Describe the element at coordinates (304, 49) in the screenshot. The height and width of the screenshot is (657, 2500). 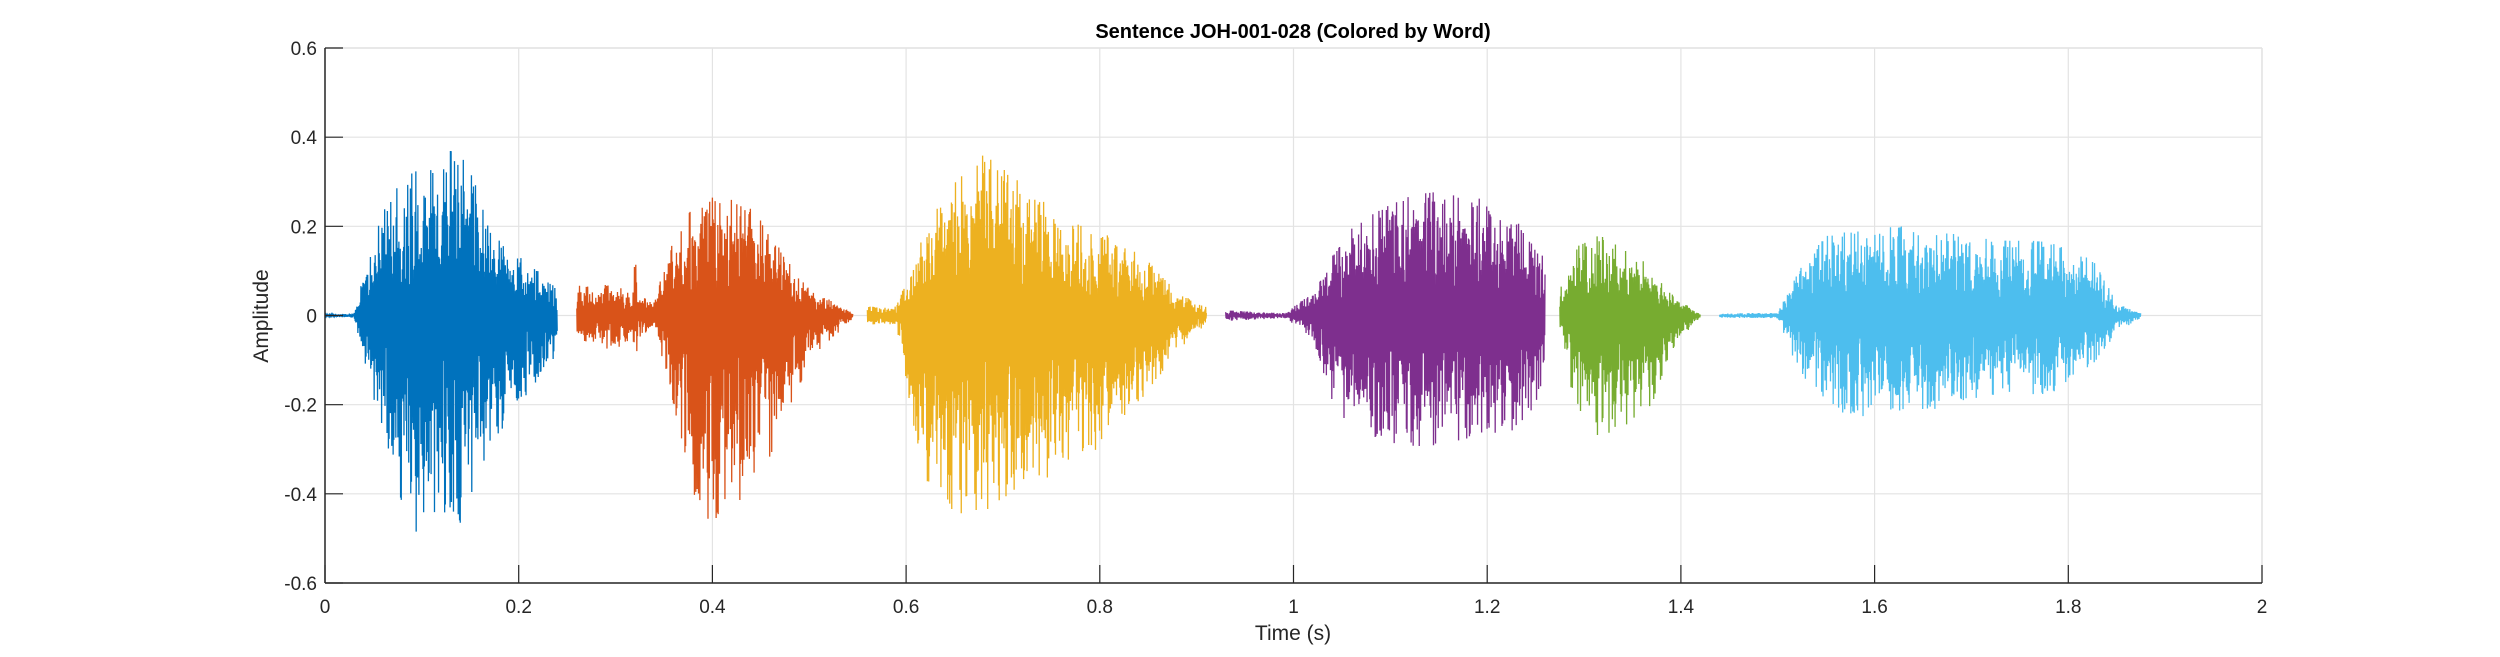
I see `y-tick-label: 0.6` at that location.